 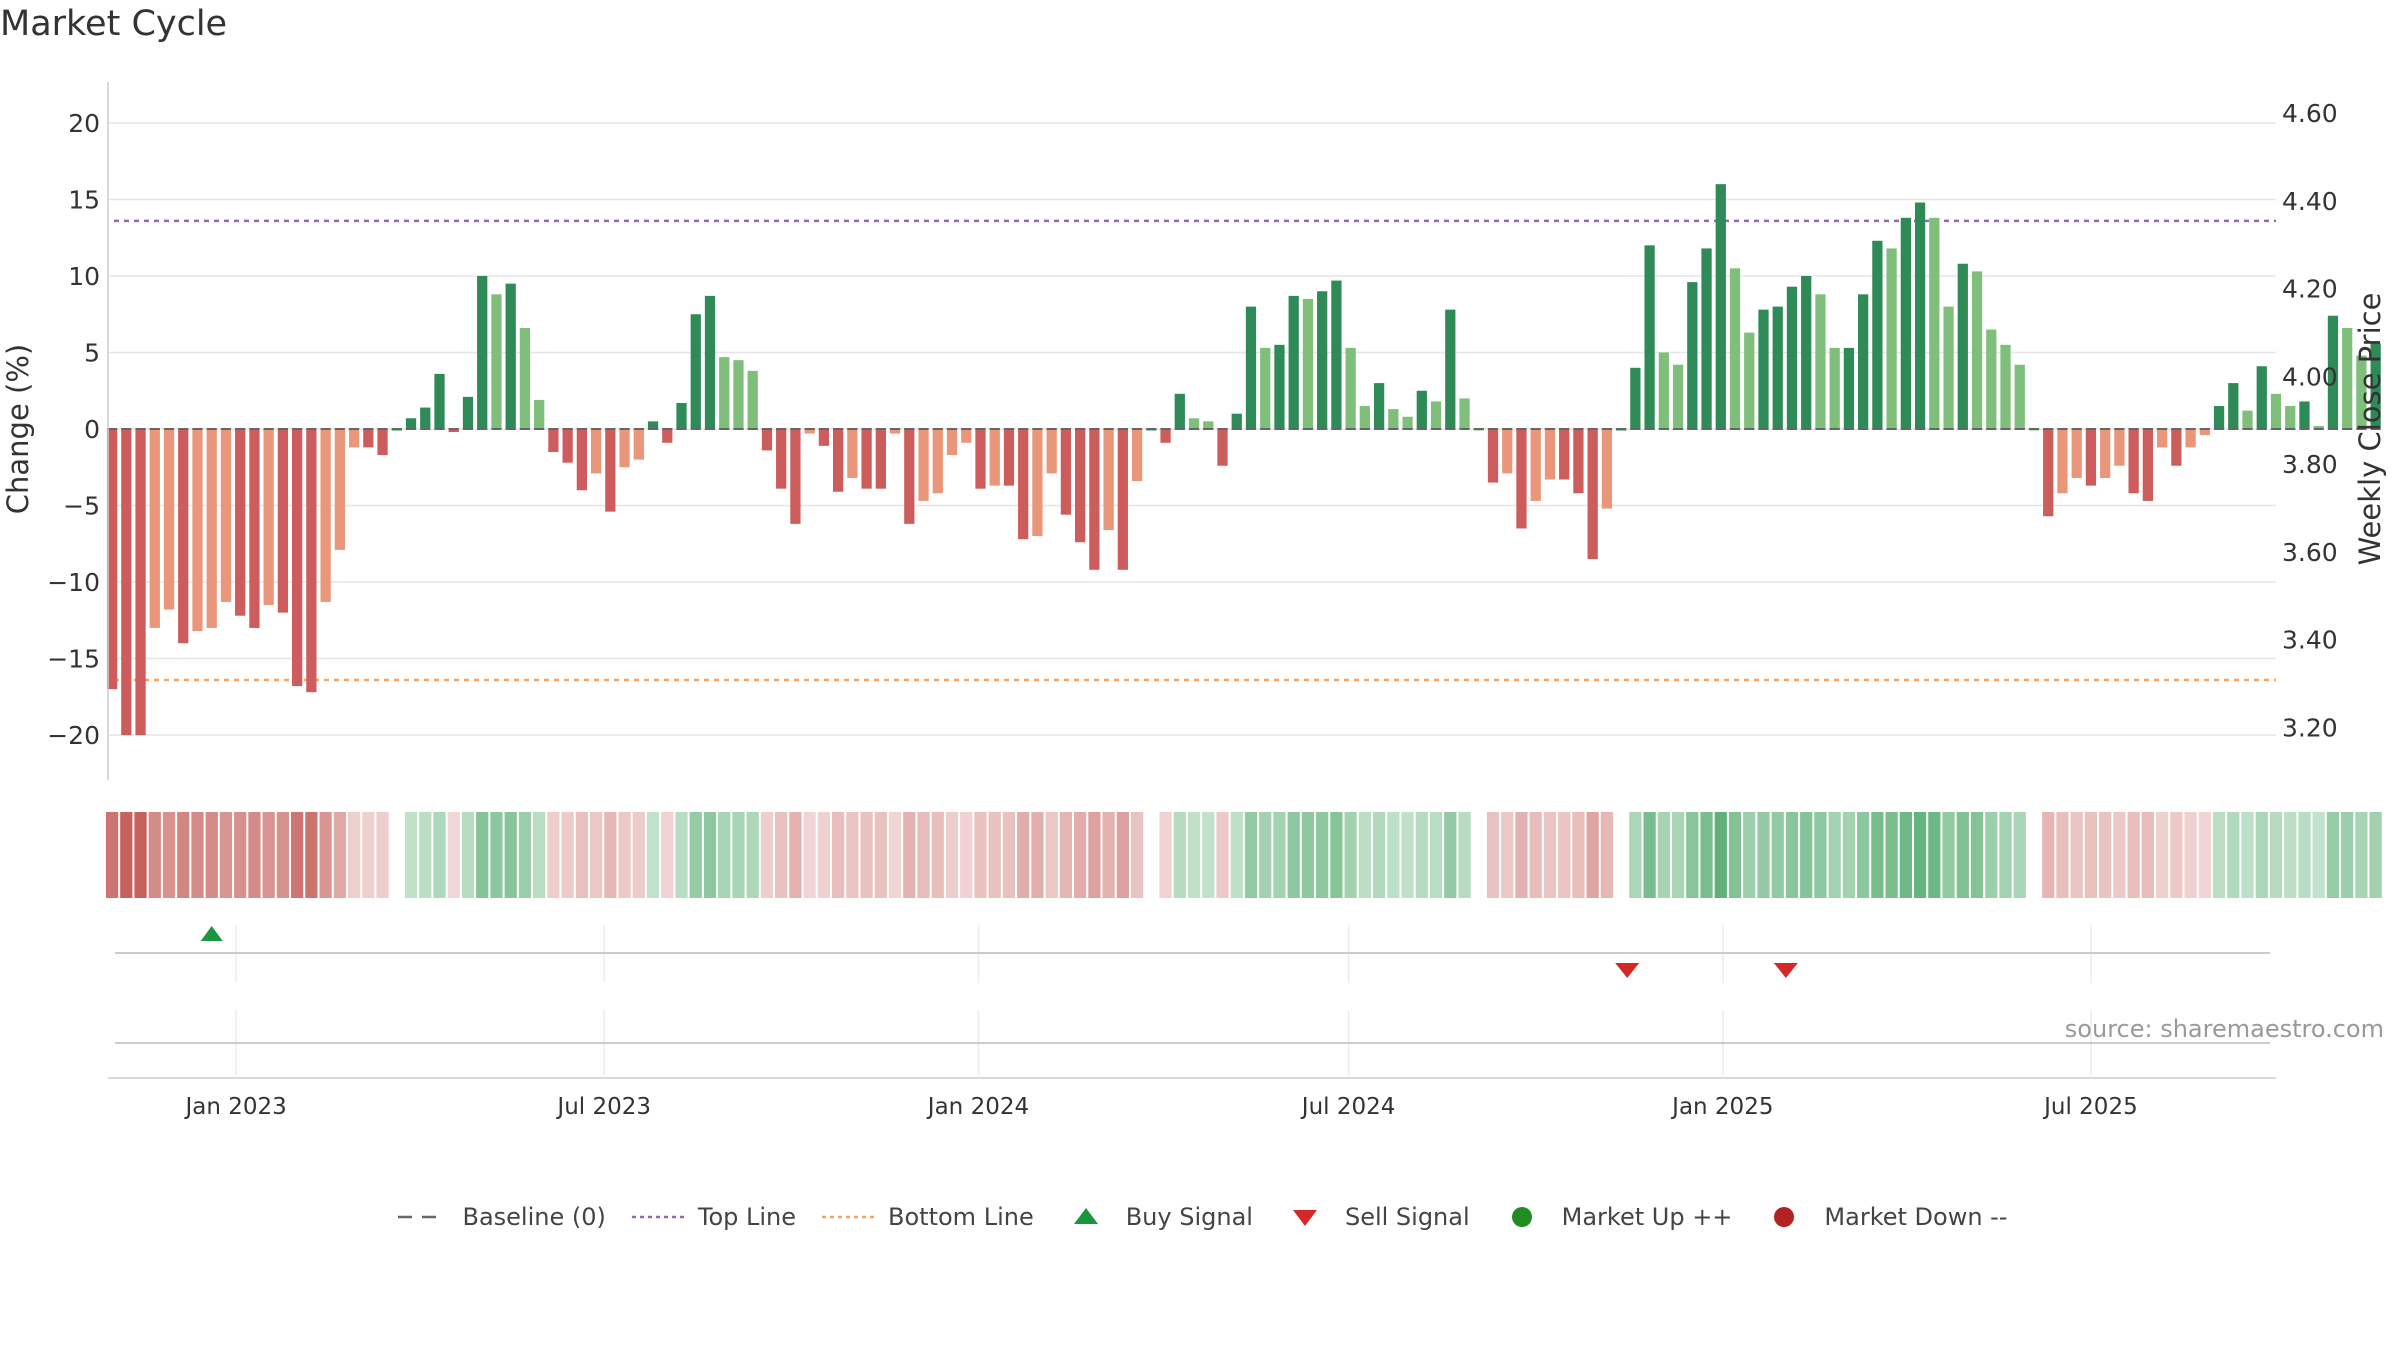 What do you see at coordinates (73, 659) in the screenshot?
I see `y-tick-label: −15` at bounding box center [73, 659].